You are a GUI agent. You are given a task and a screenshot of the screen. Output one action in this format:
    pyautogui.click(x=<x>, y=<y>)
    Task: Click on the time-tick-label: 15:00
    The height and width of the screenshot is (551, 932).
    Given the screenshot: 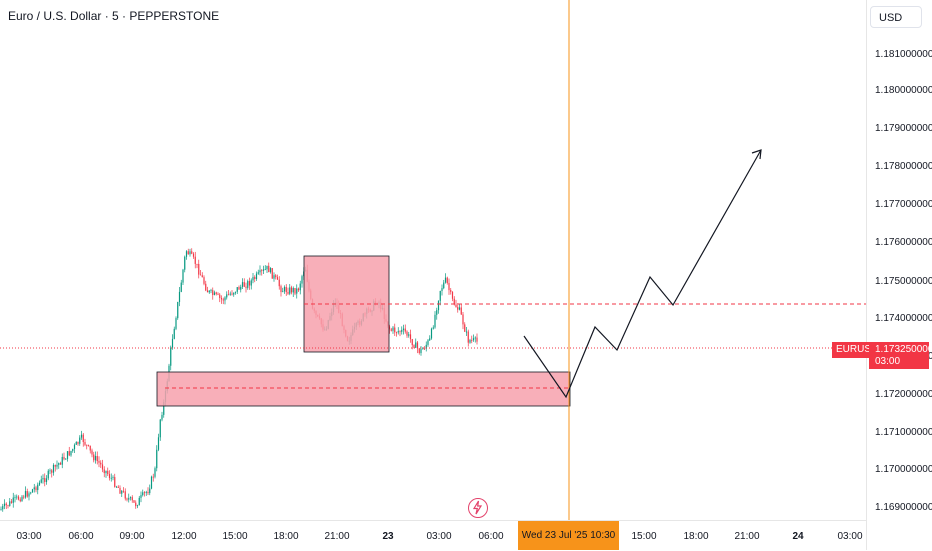 What is the action you would take?
    pyautogui.click(x=644, y=536)
    